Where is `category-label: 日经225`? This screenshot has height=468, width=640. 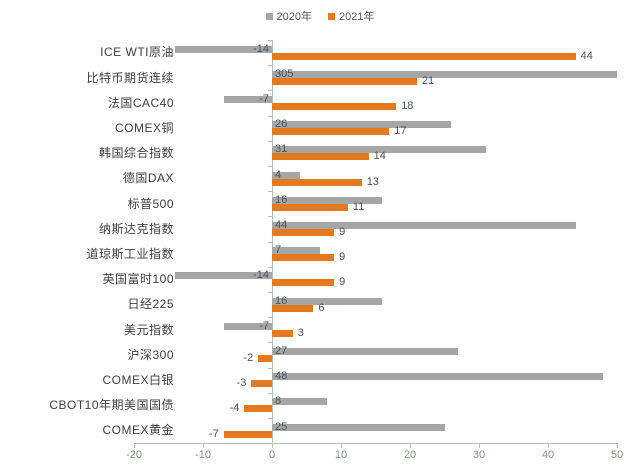 category-label: 日经225 is located at coordinates (150, 304).